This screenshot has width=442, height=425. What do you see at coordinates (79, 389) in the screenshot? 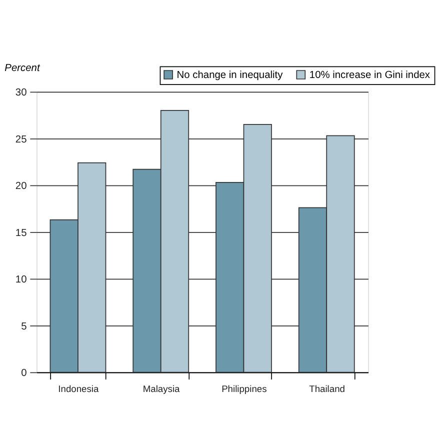
I see `x-tick-label: Indonesia` at bounding box center [79, 389].